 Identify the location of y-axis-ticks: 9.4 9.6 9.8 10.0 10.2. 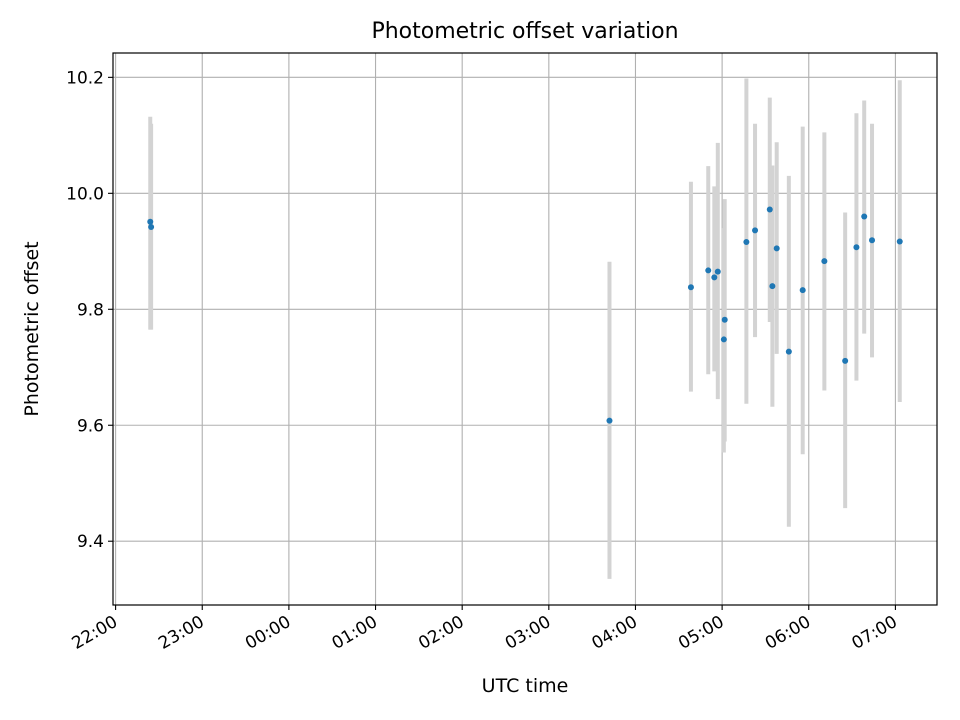
(89, 310).